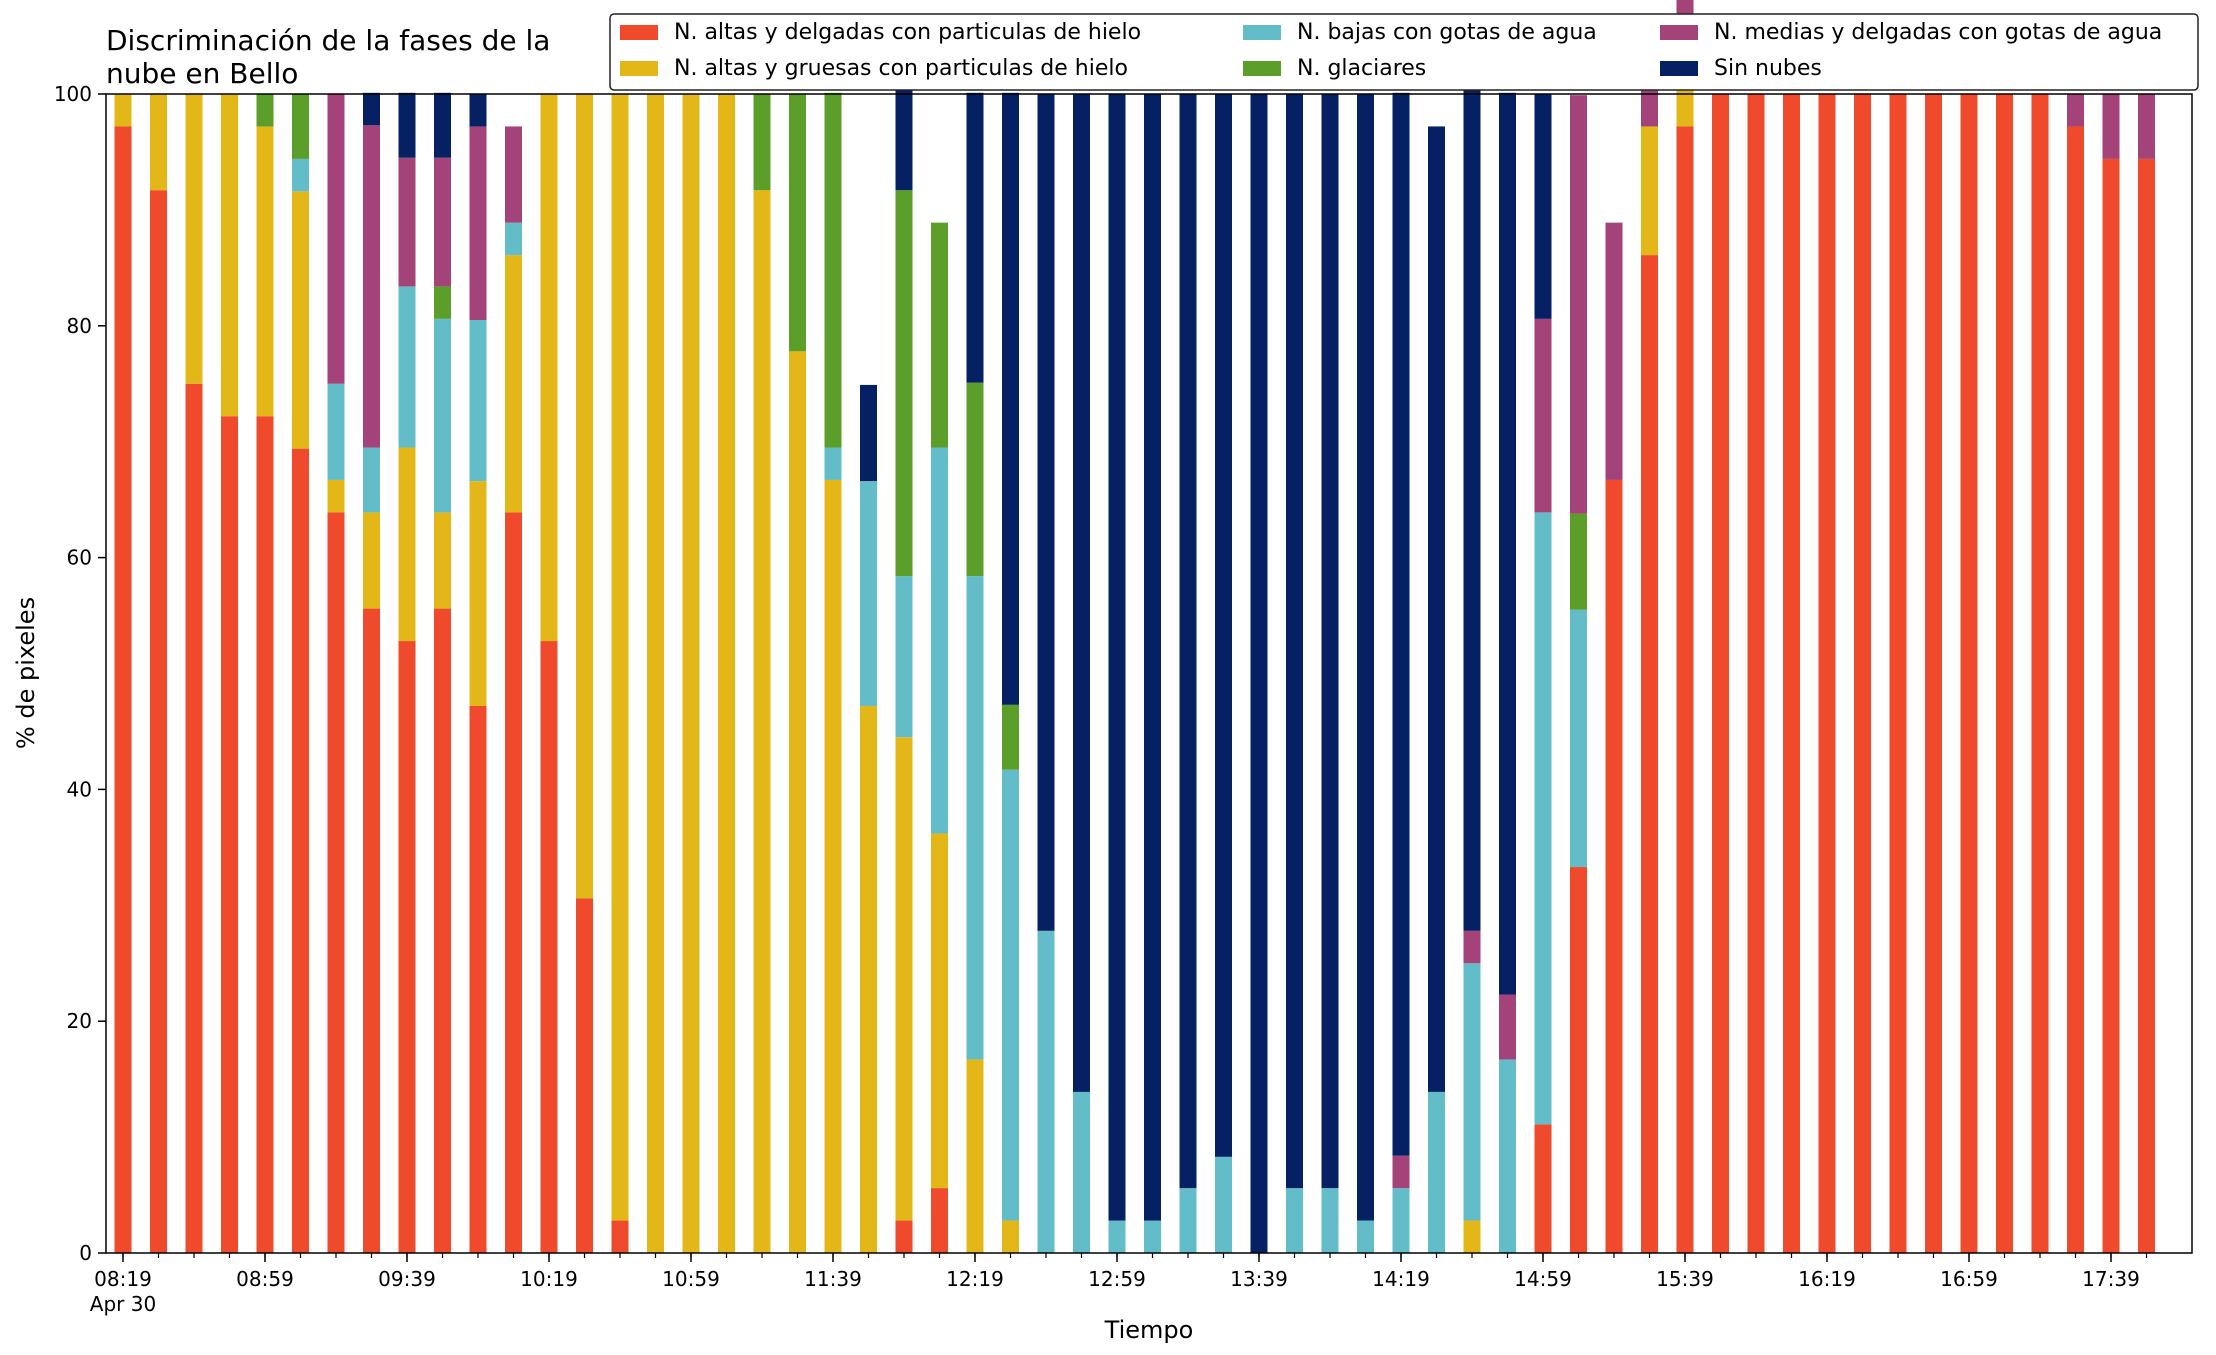 This screenshot has height=1355, width=2216. I want to click on bar-segment-s1-09:59, so click(478, 593).